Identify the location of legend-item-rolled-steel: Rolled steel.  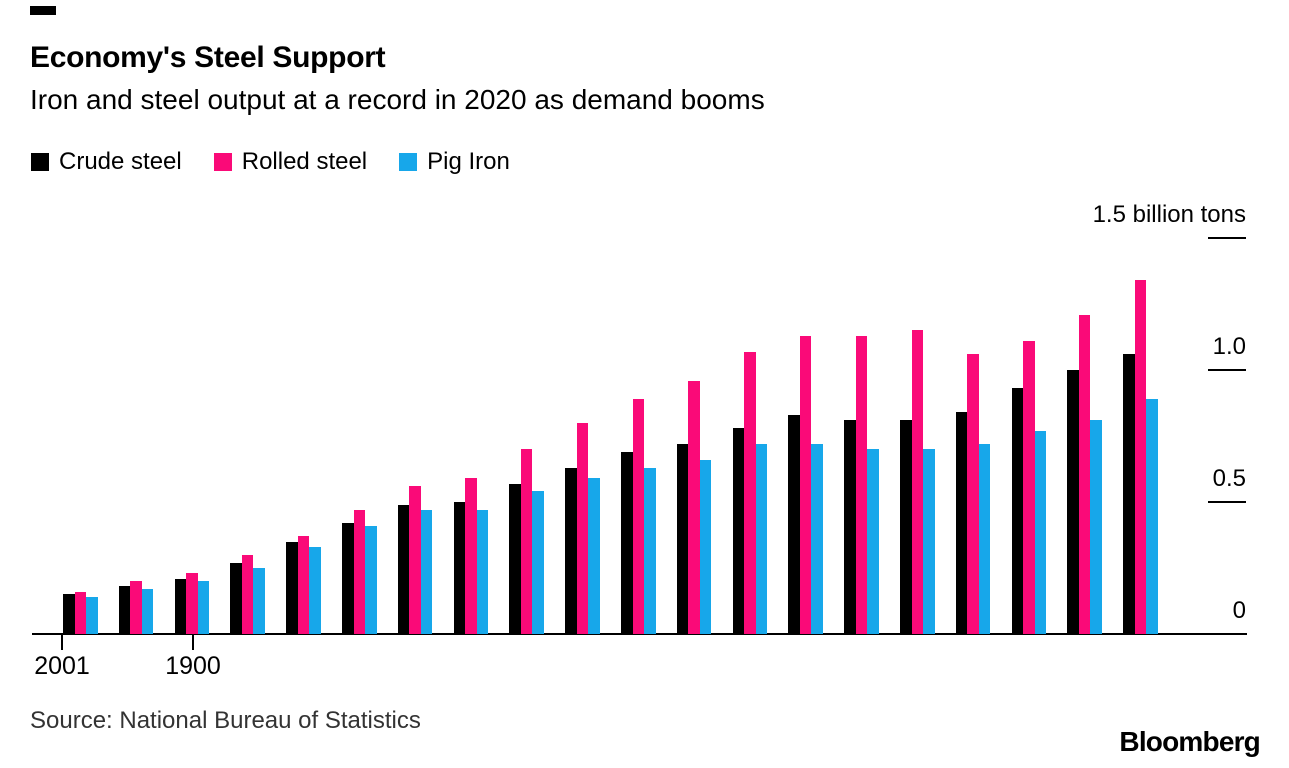
(290, 162).